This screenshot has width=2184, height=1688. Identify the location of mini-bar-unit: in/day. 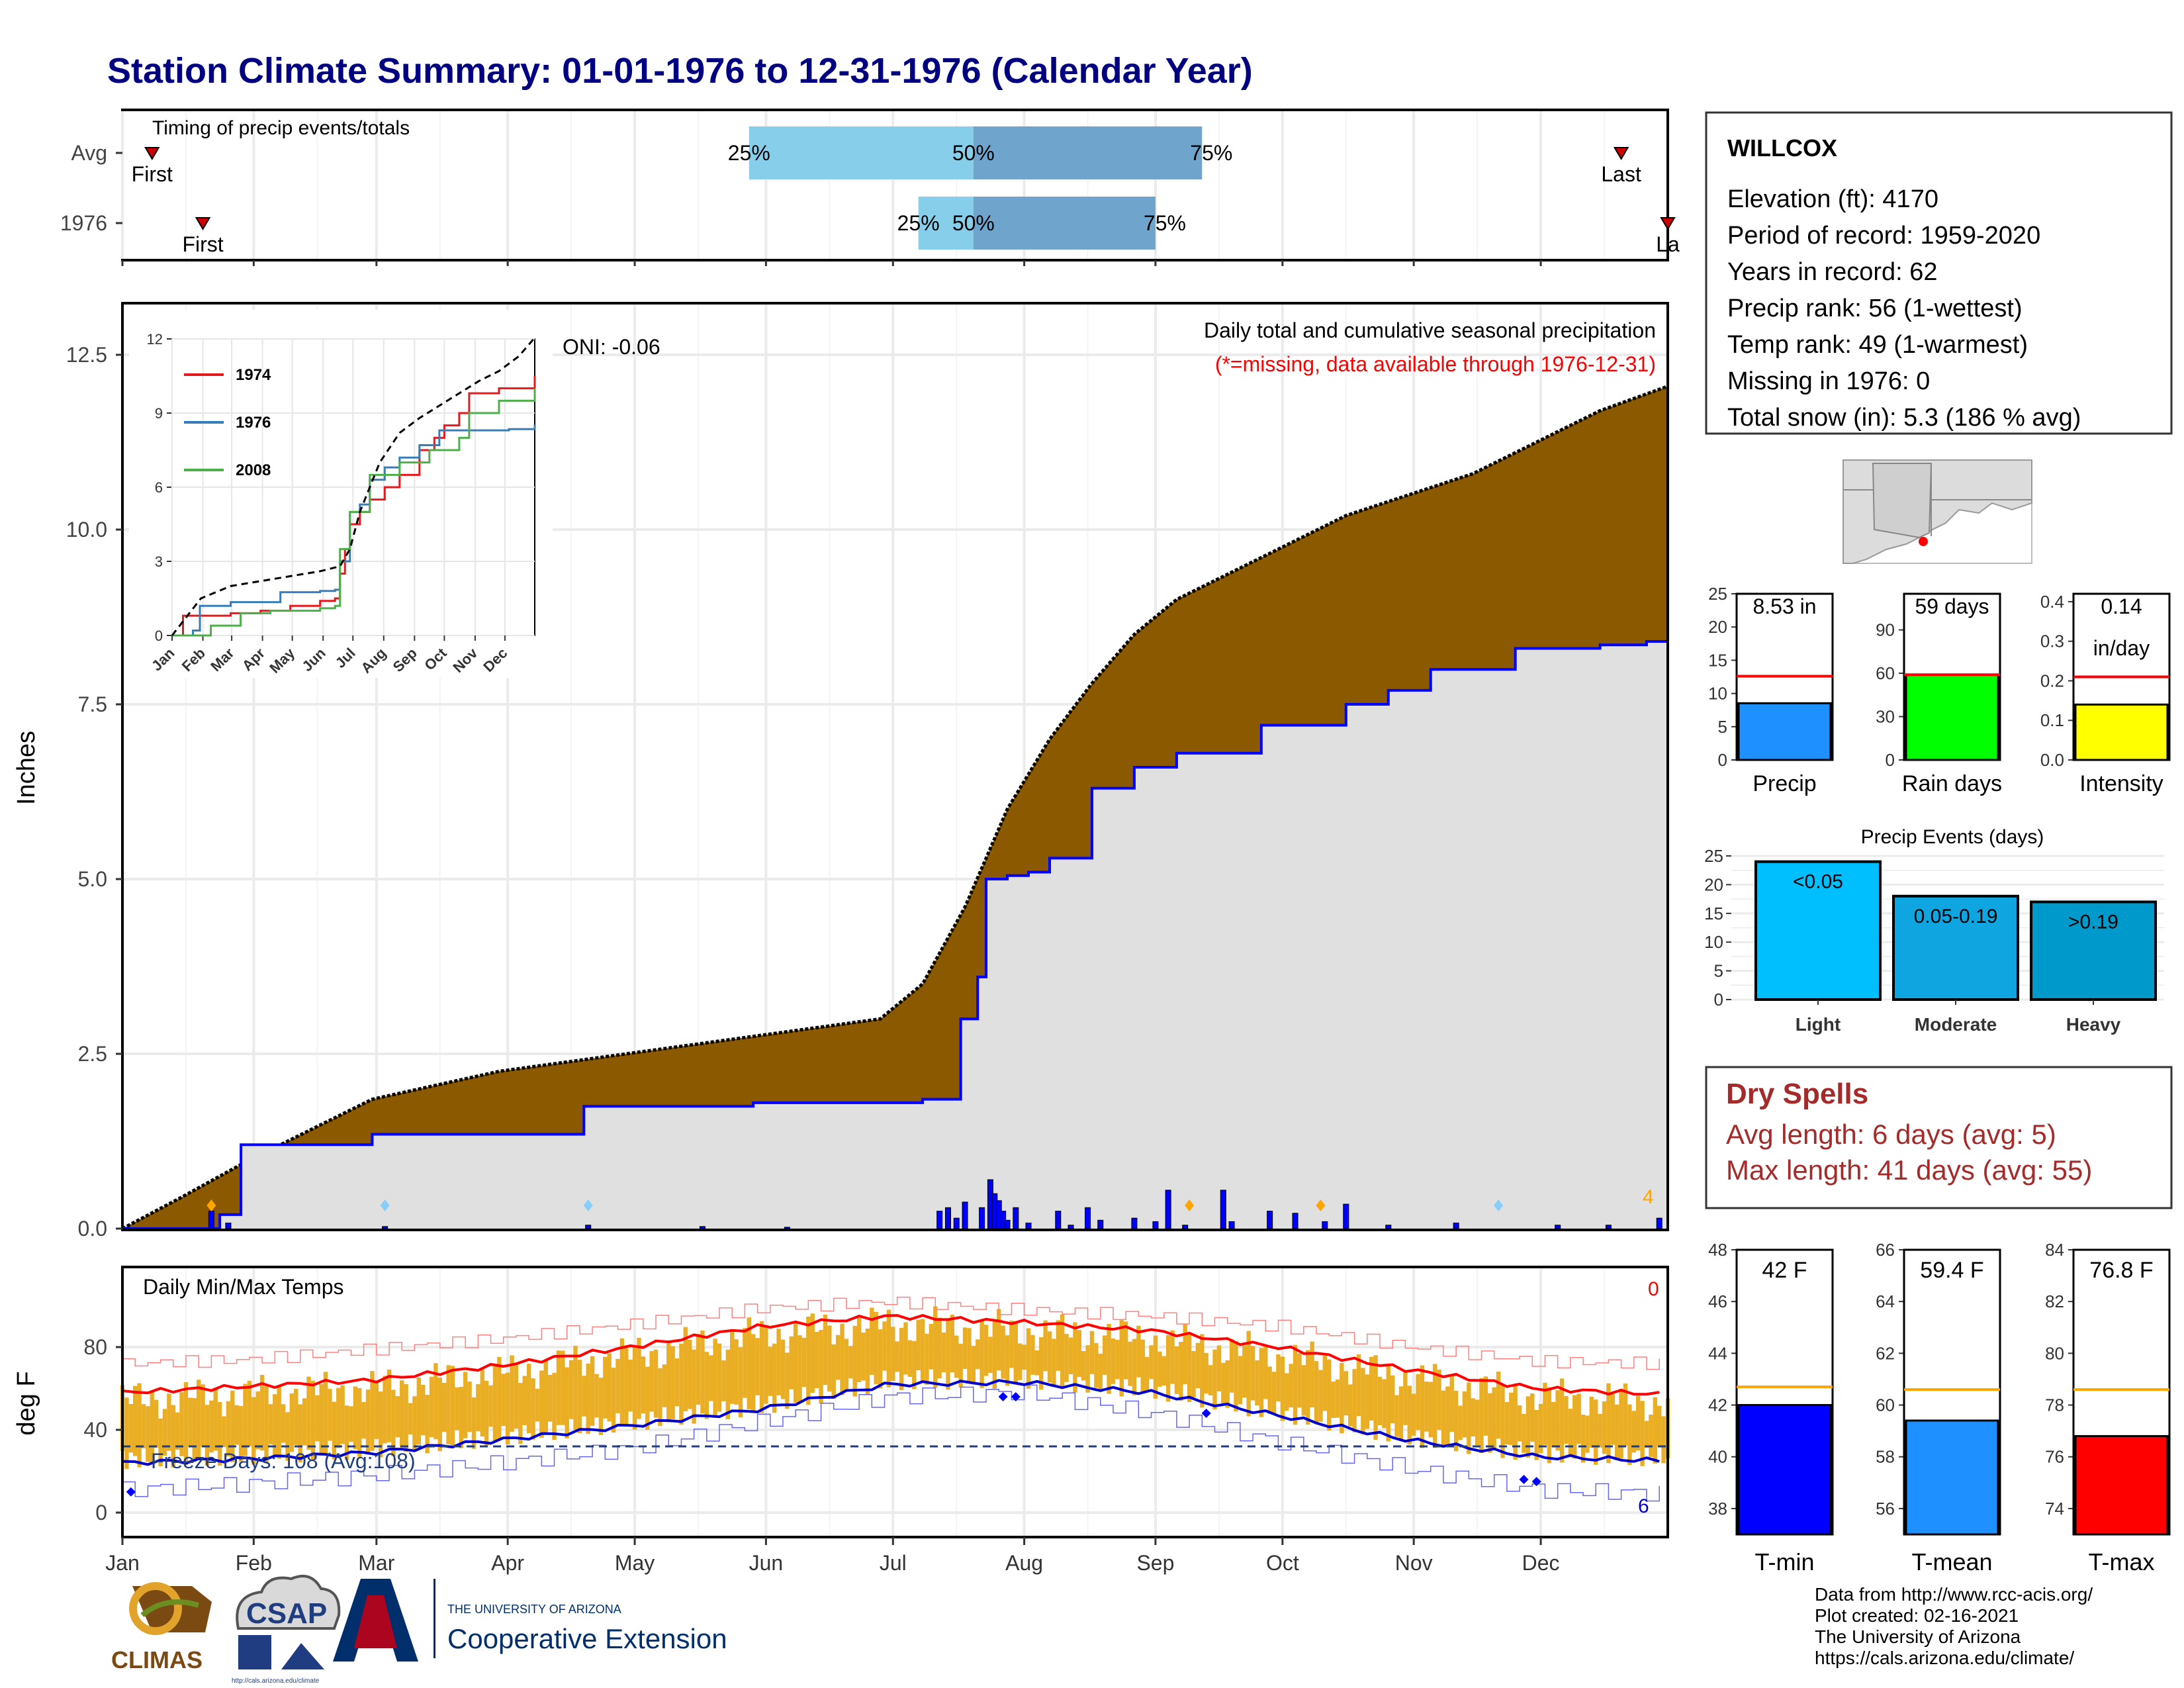
(2121, 648).